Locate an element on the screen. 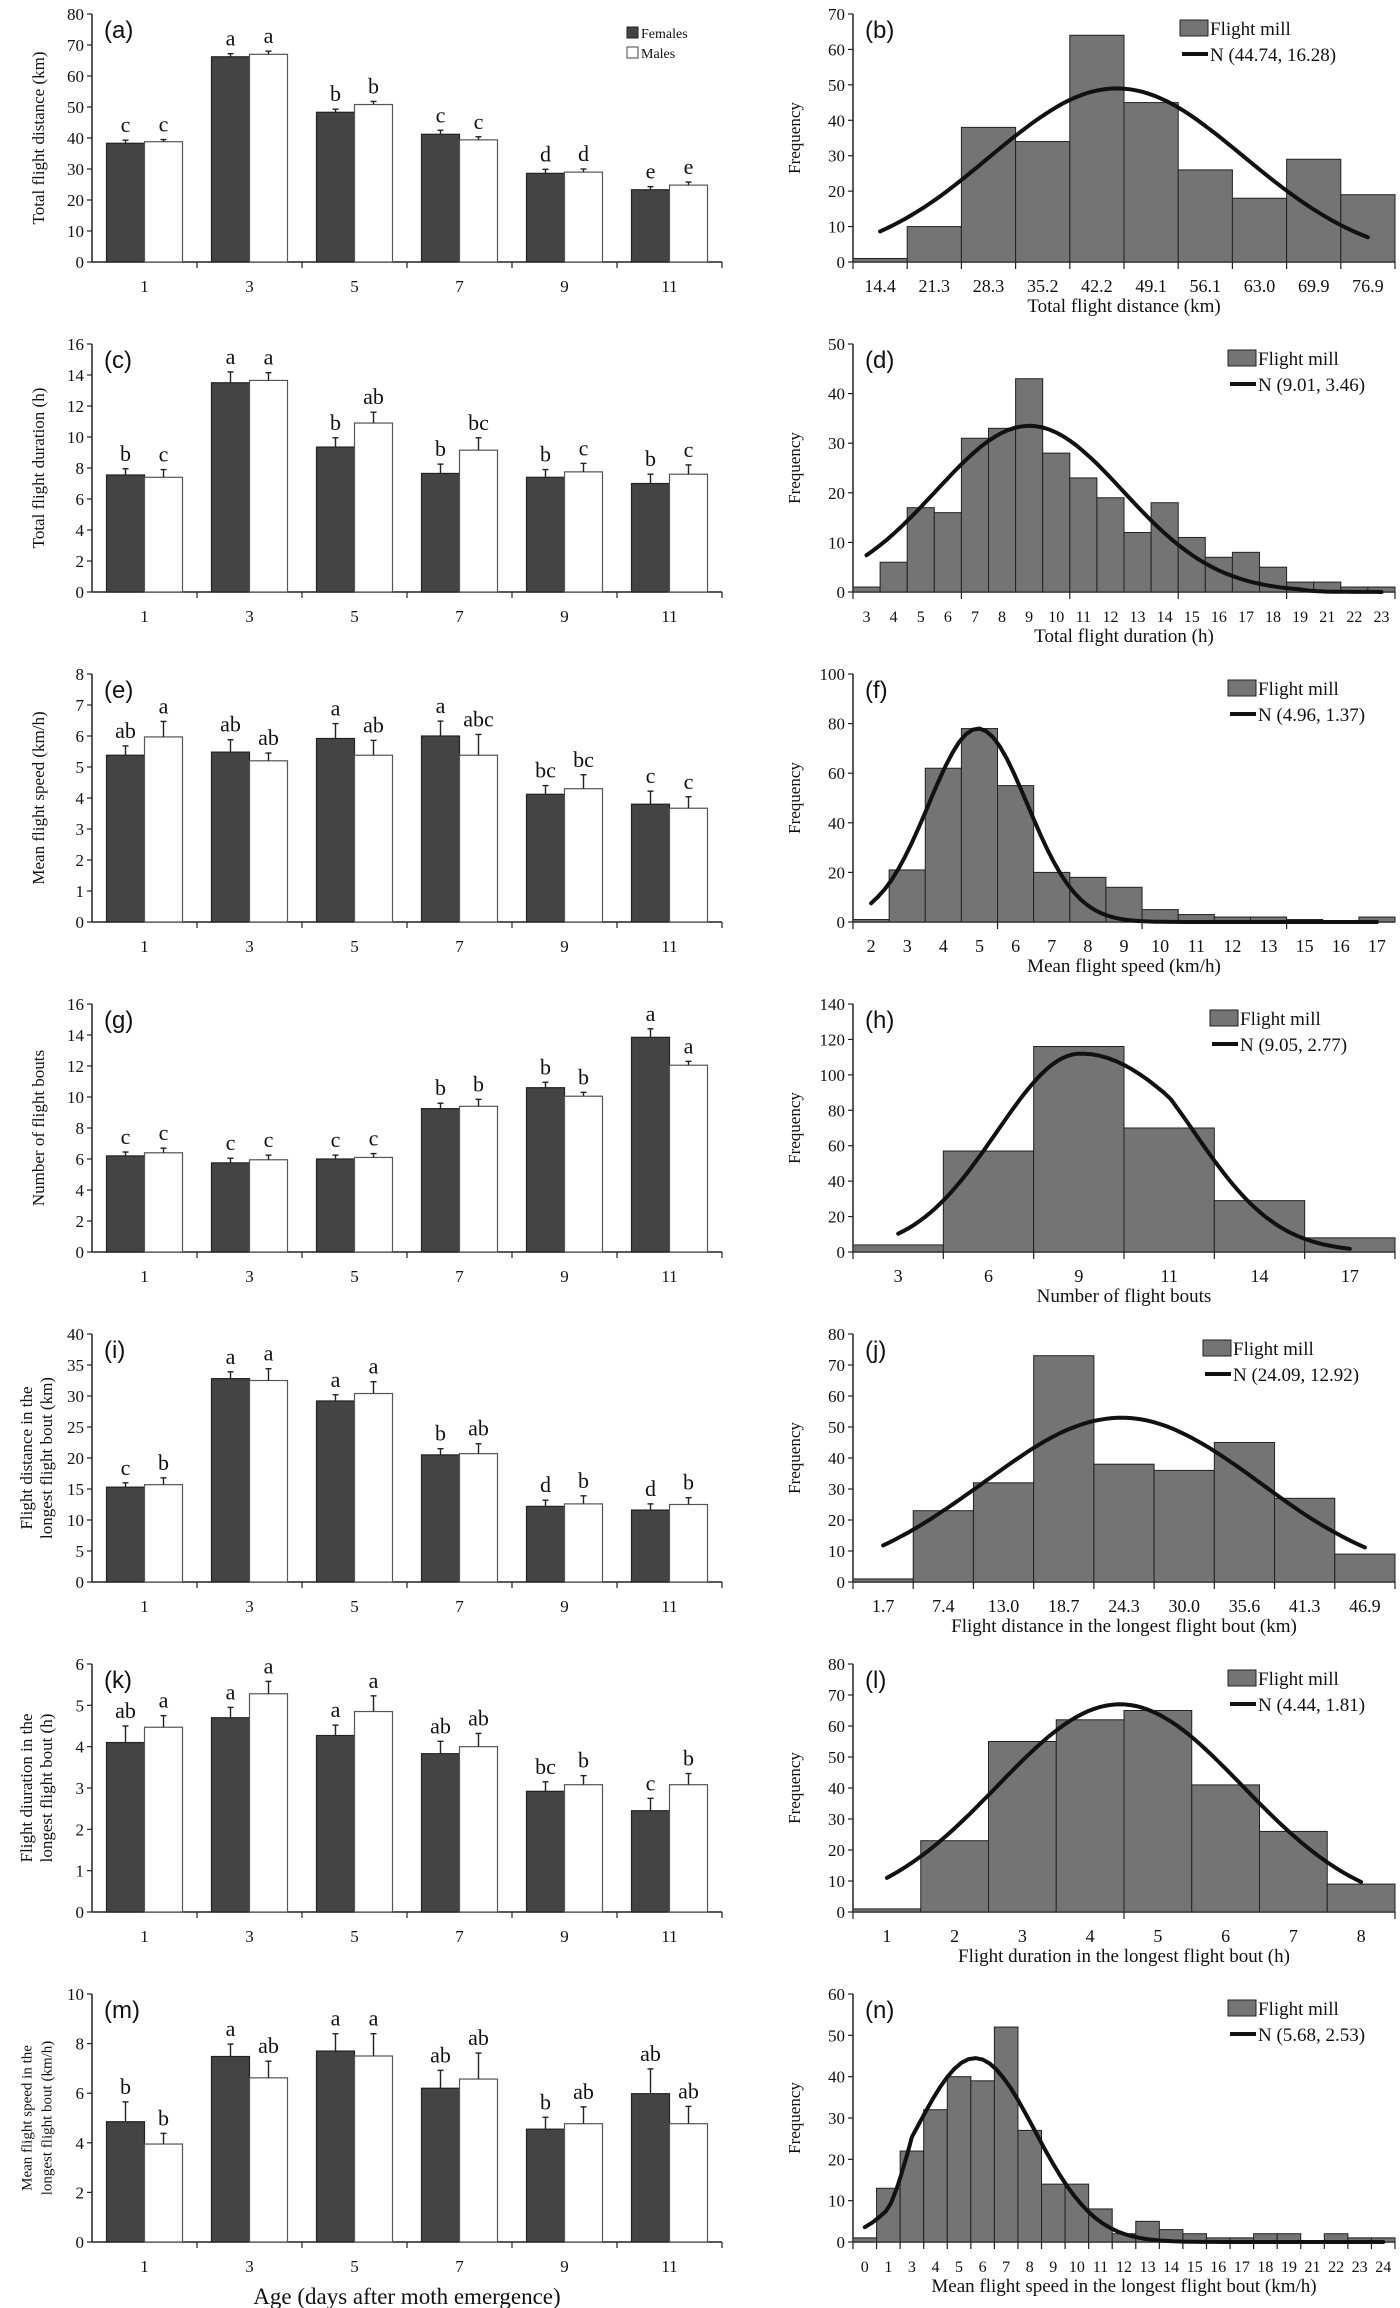 The image size is (1400, 2308). x-tick-label: 10 is located at coordinates (1056, 617).